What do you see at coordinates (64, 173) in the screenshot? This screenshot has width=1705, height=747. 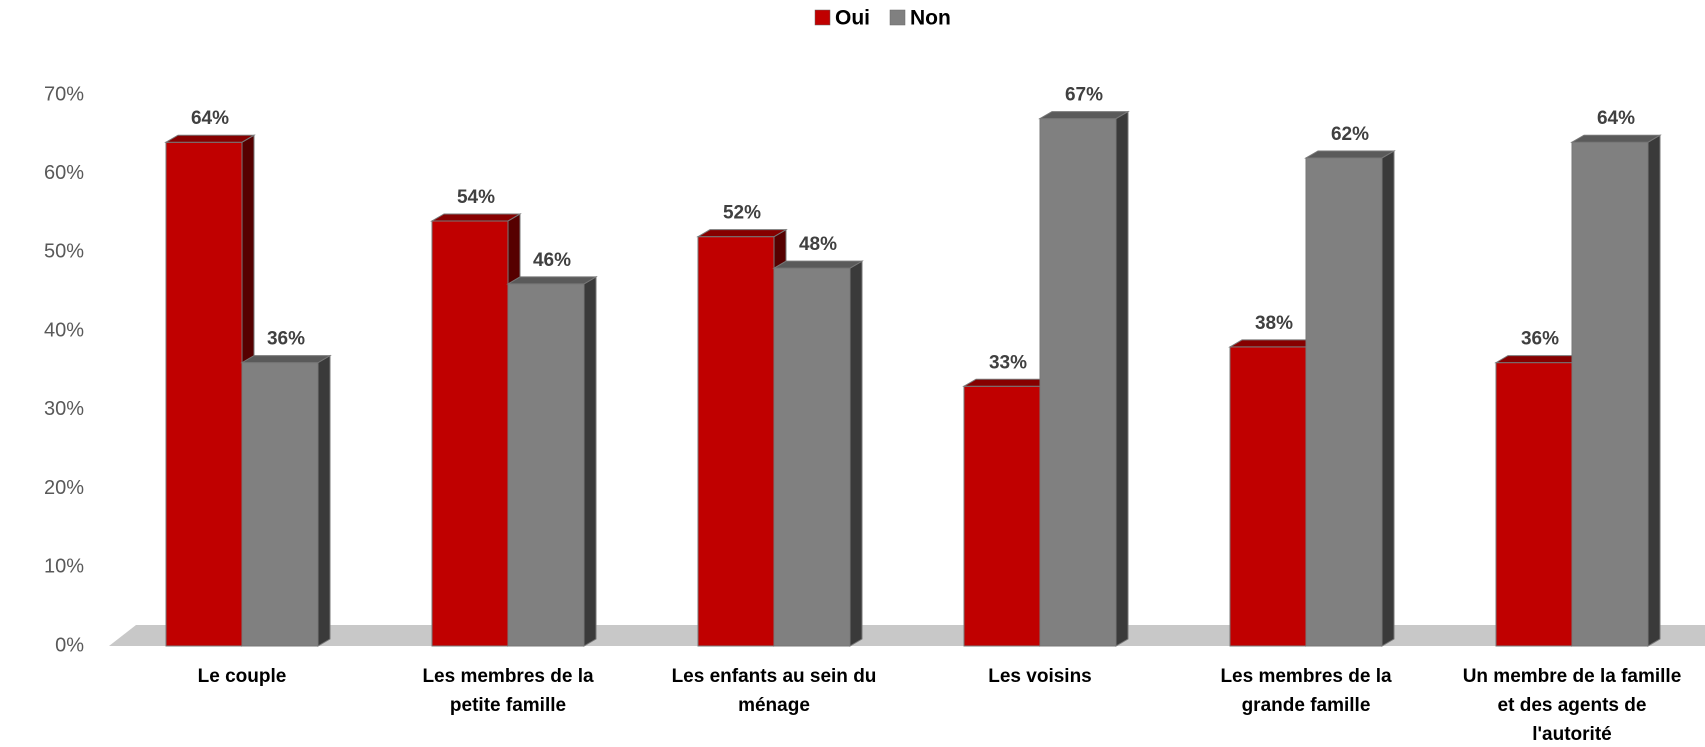 I see `y-tick-label: 60%` at bounding box center [64, 173].